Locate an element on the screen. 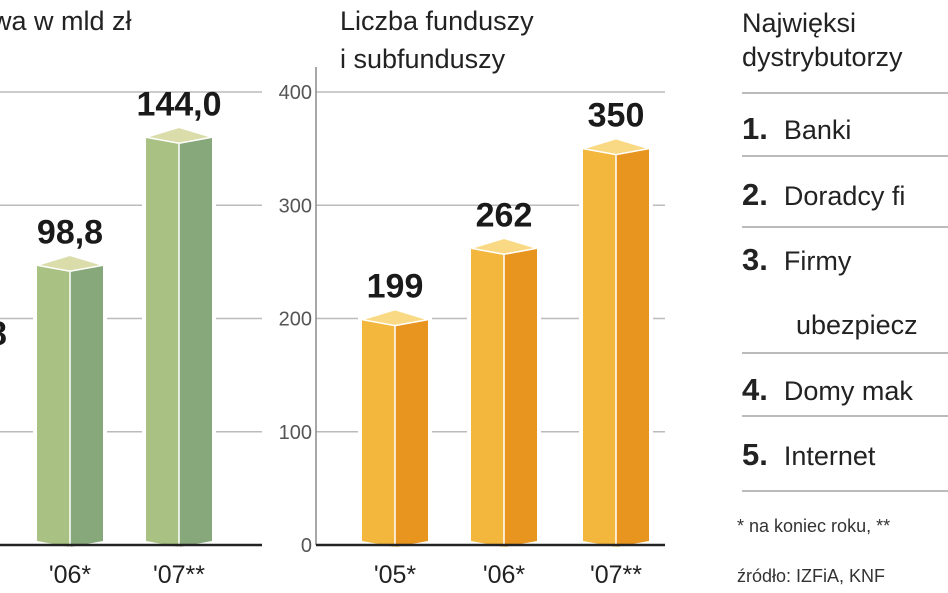 This screenshot has height=593, width=948. source: źródło: IZFiA, KNF is located at coordinates (811, 576).